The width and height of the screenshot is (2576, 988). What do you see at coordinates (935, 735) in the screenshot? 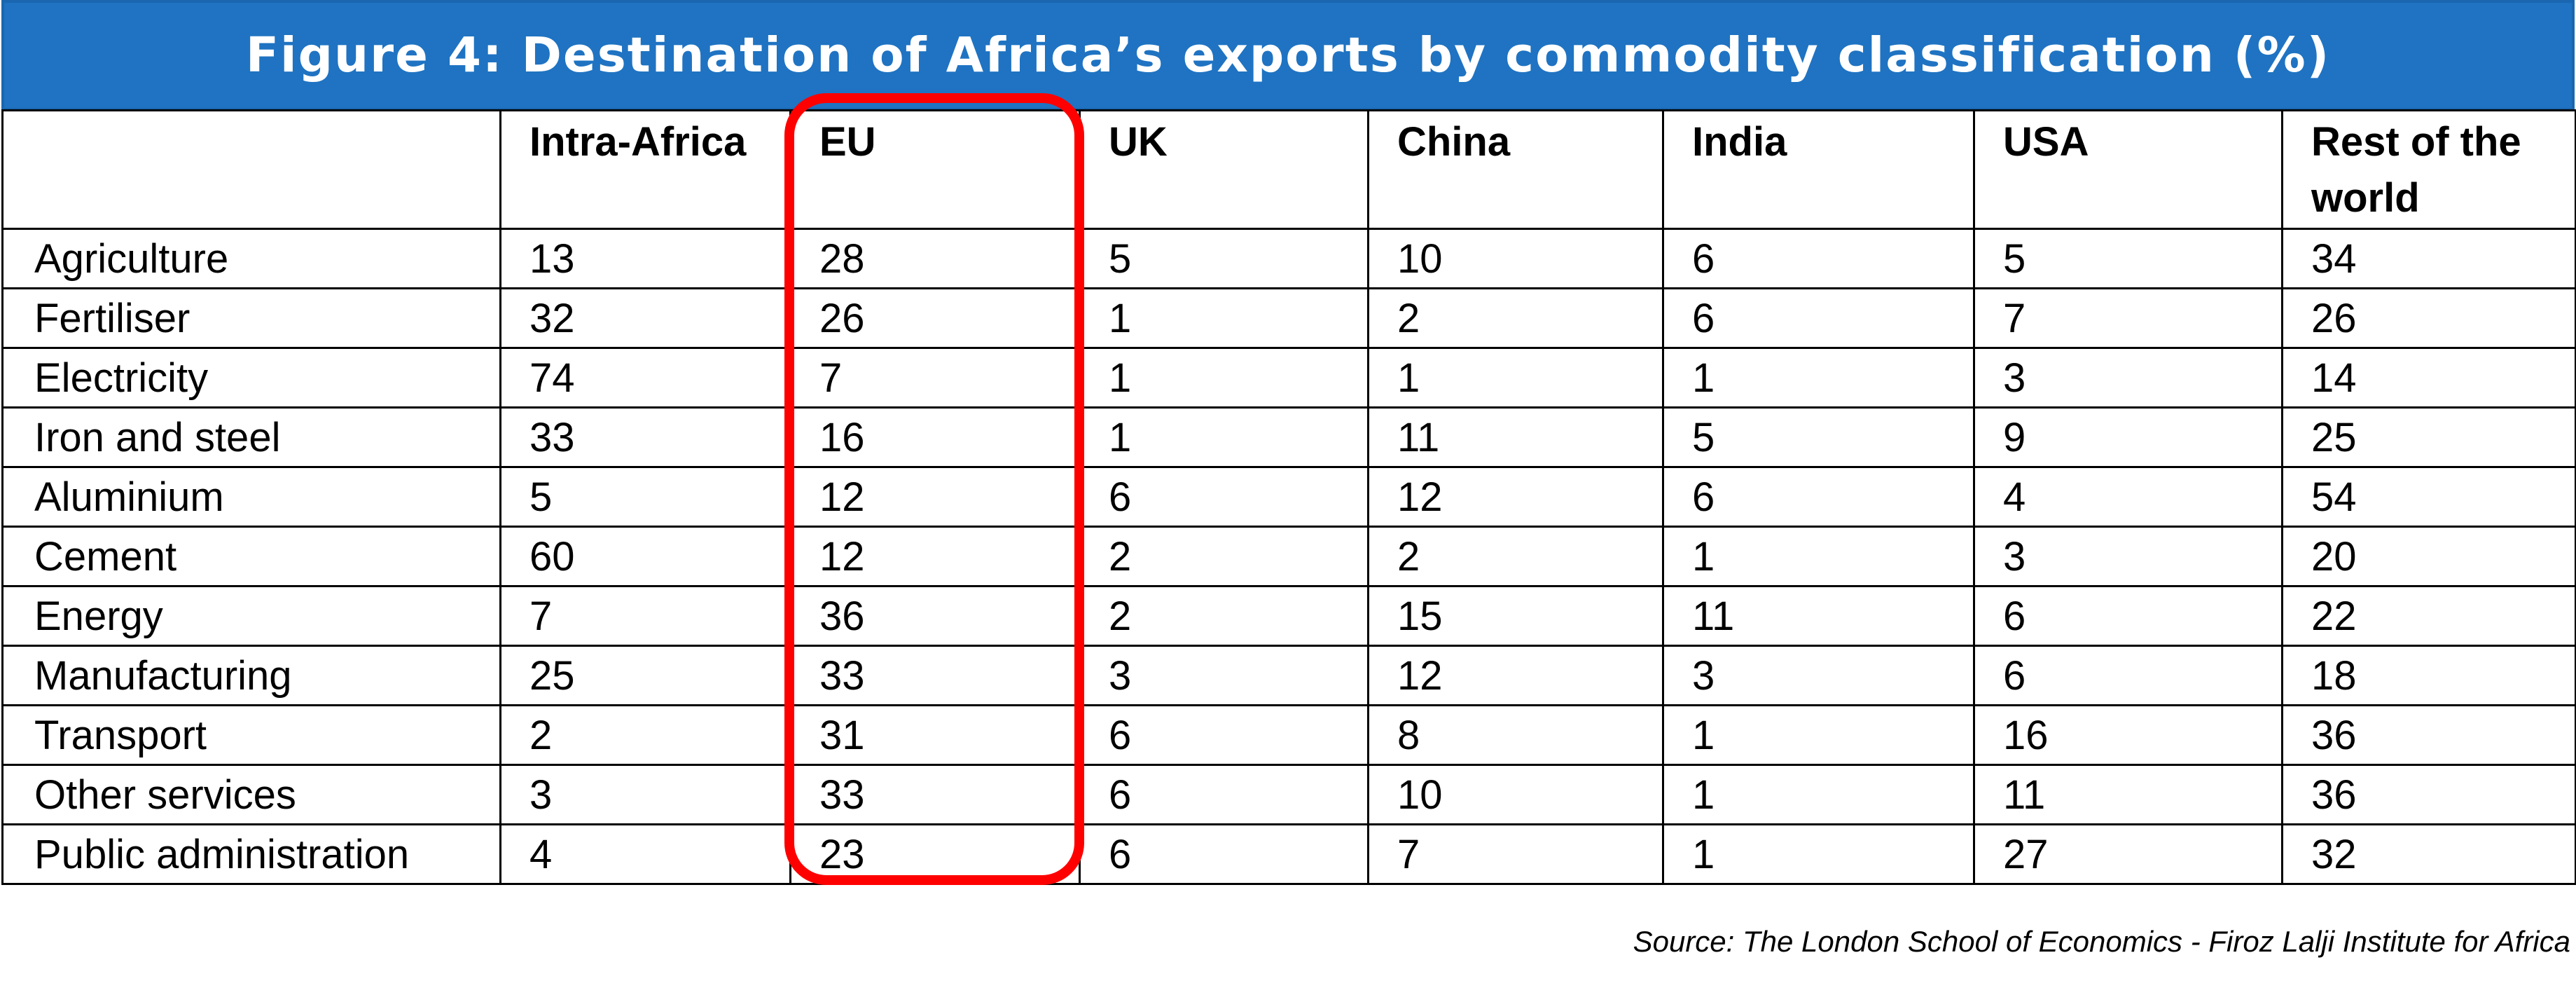
I see `table-cell: 31` at bounding box center [935, 735].